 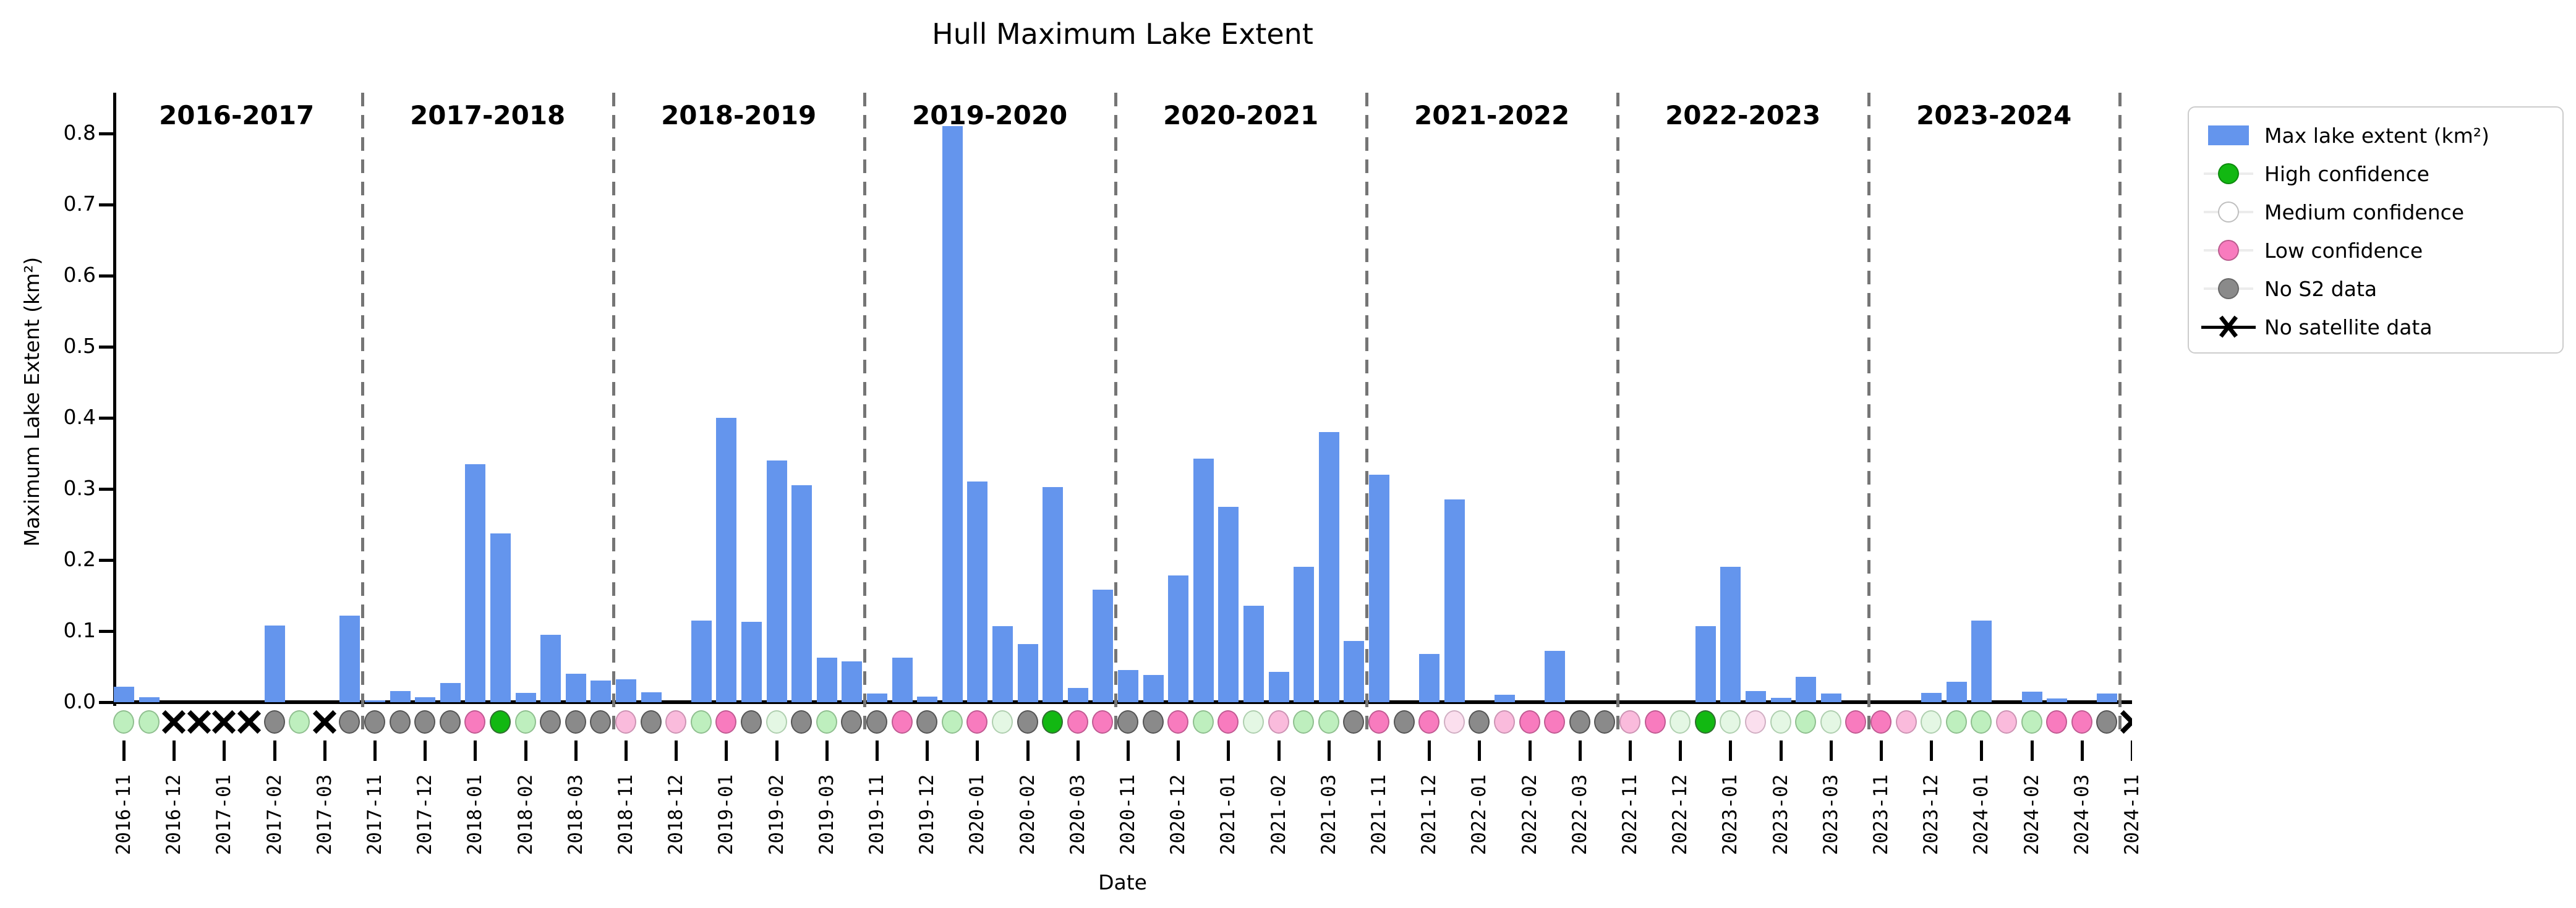 What do you see at coordinates (114, 400) in the screenshot?
I see `y-axis-spine` at bounding box center [114, 400].